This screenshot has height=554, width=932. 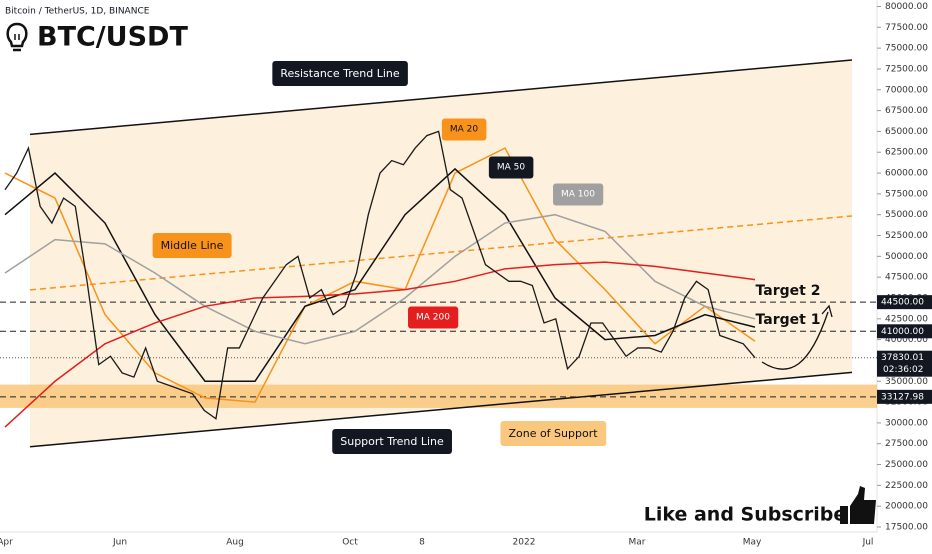 I want to click on level-label: 44500.00, so click(x=902, y=303).